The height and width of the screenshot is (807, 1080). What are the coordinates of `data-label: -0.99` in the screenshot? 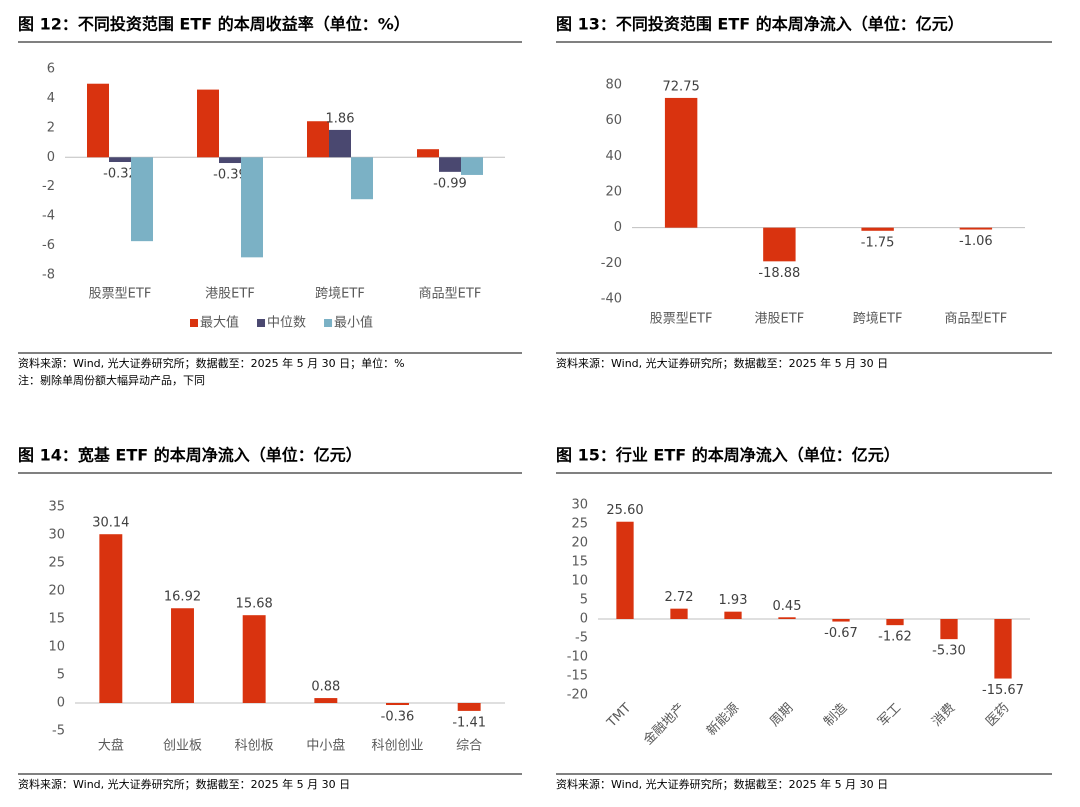 It's located at (450, 183).